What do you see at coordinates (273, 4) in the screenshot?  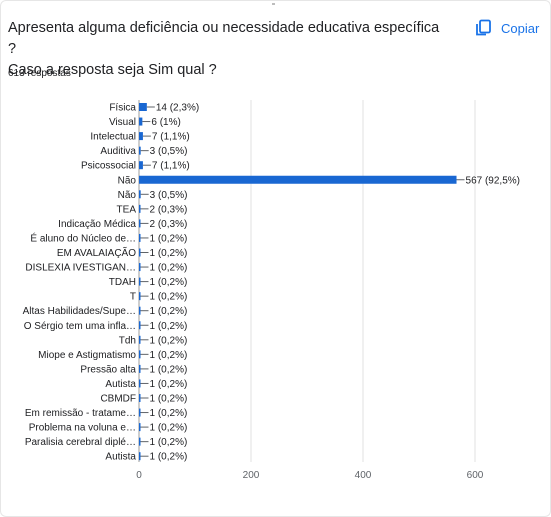 I see `drag-handle` at bounding box center [273, 4].